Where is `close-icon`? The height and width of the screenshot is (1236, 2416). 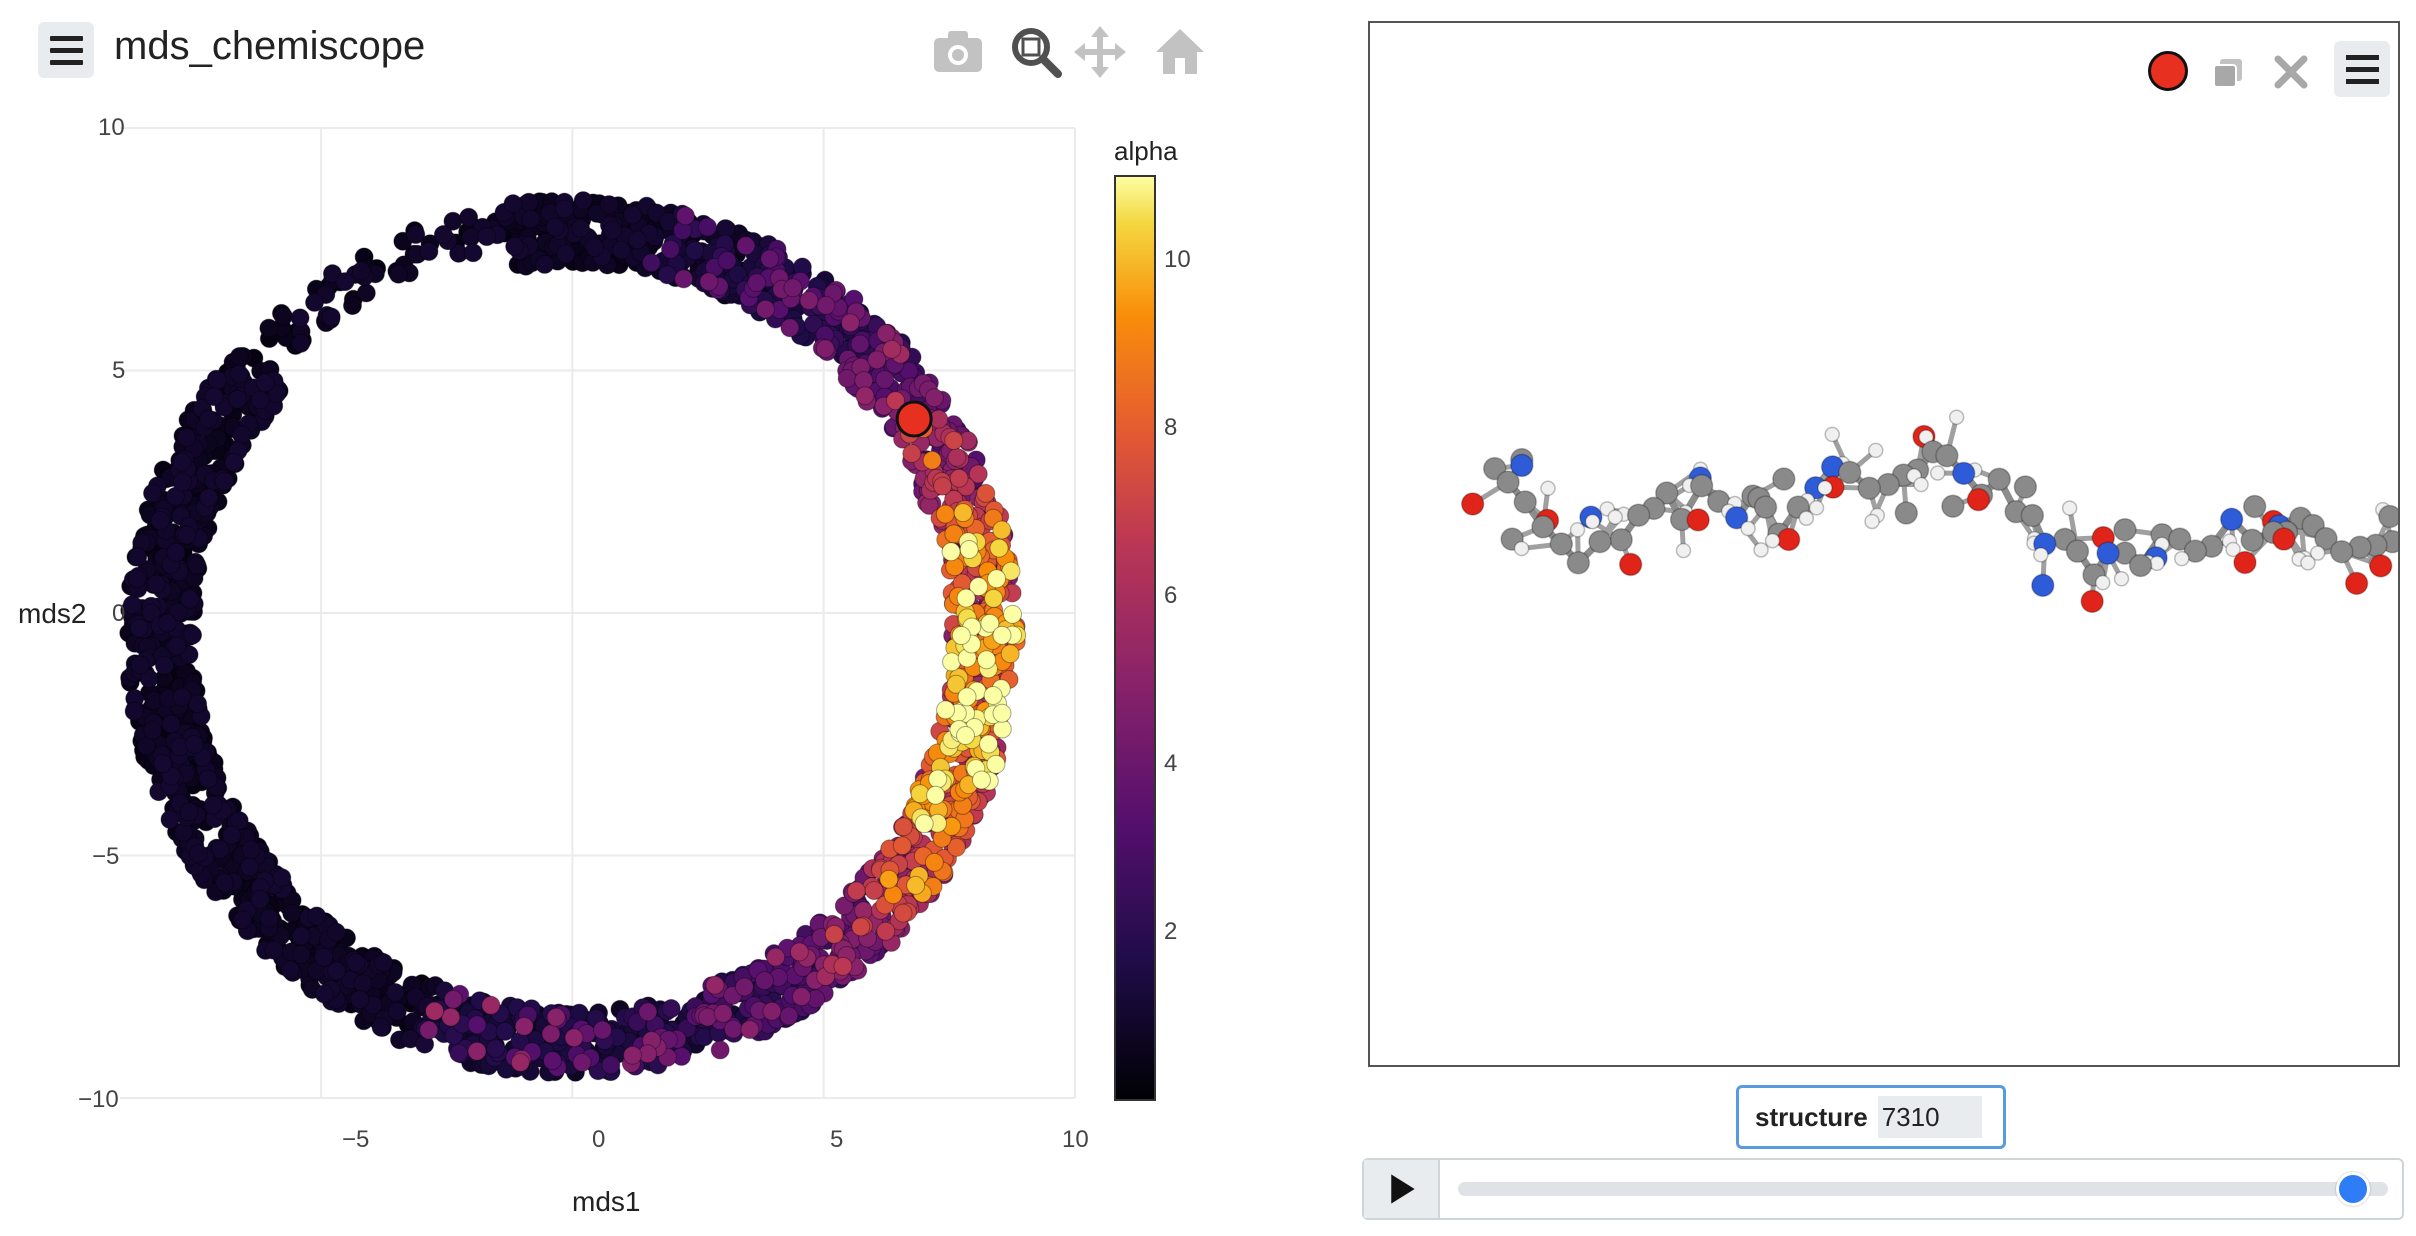 close-icon is located at coordinates (2291, 72).